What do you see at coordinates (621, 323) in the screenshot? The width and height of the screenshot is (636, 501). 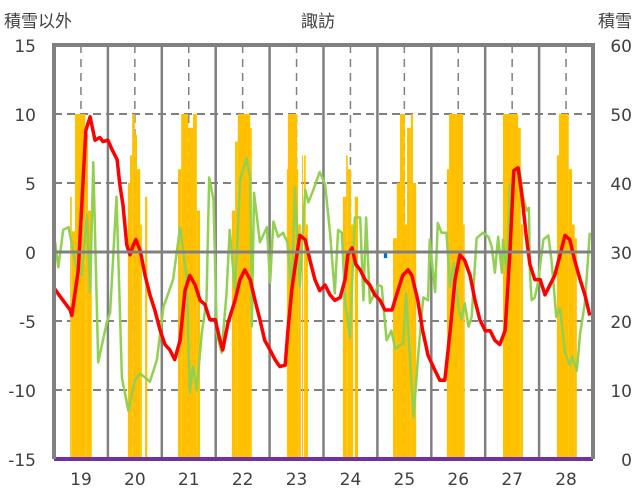 I see `right-tick-label: 20` at bounding box center [621, 323].